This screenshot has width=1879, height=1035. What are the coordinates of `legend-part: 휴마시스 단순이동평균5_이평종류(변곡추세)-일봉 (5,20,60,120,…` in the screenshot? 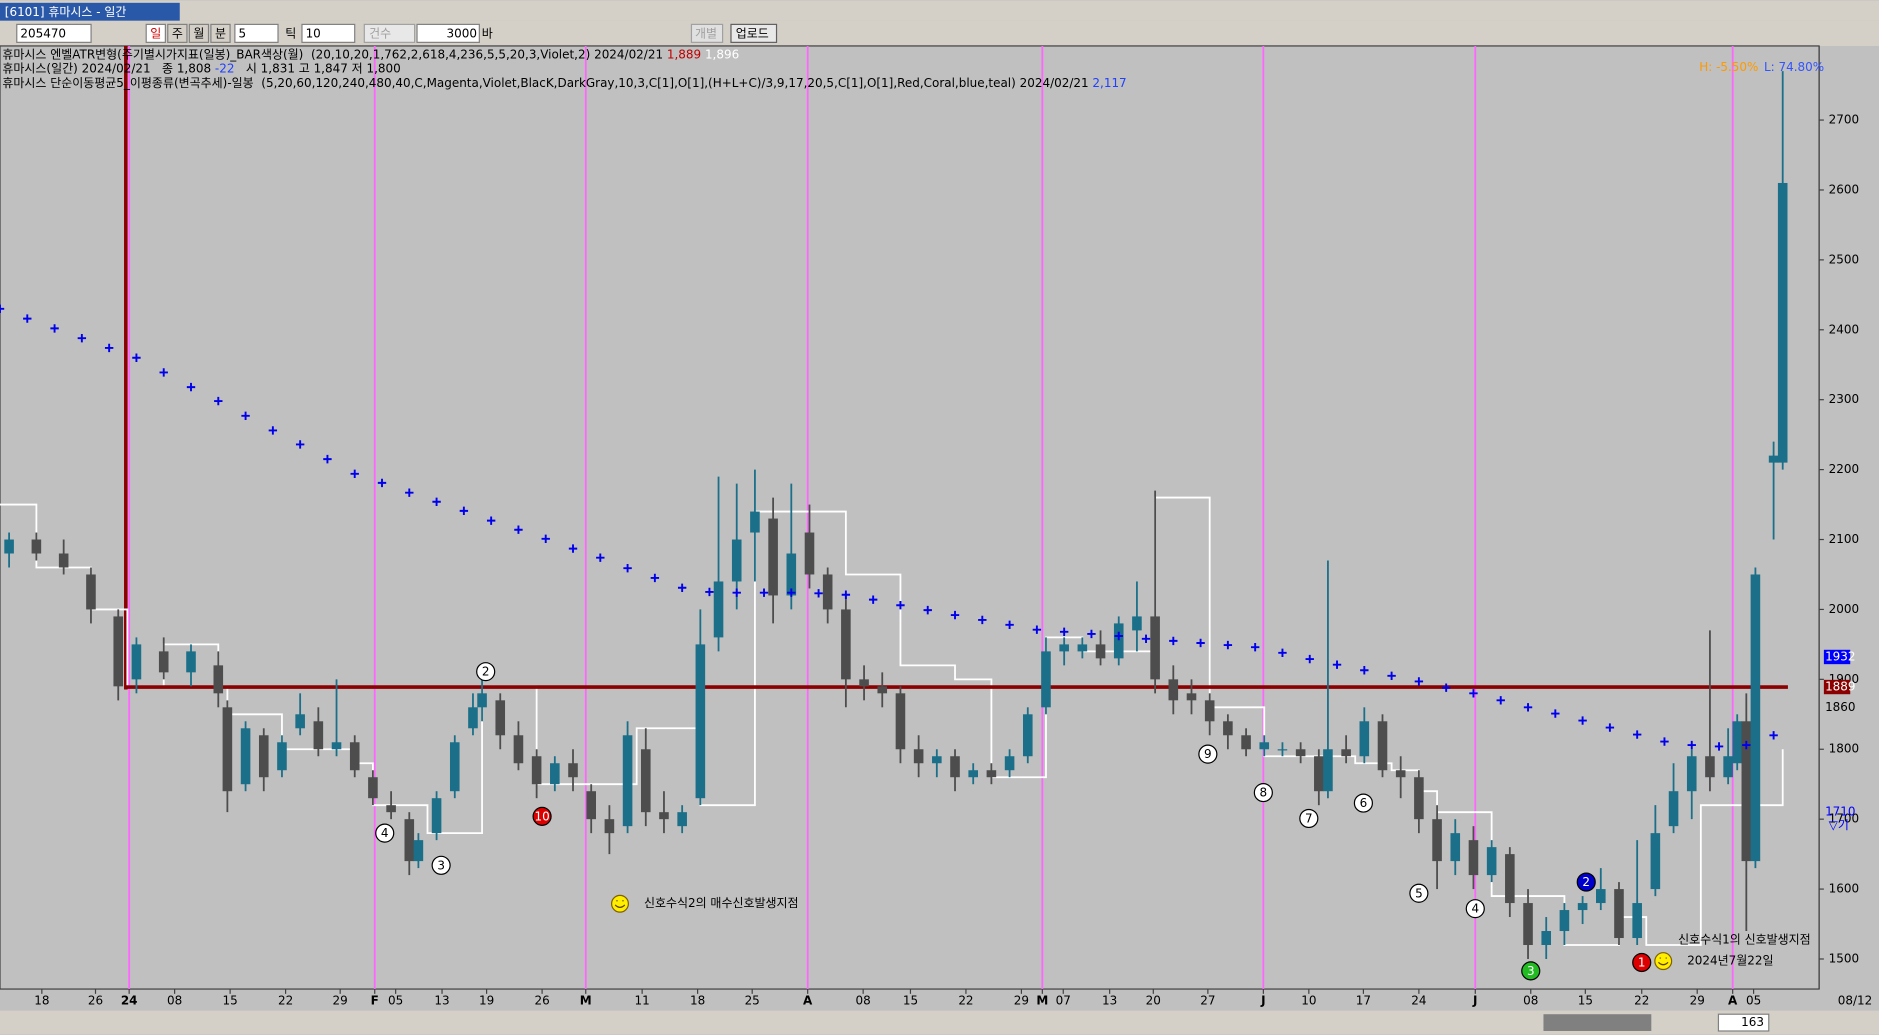 It's located at (547, 83).